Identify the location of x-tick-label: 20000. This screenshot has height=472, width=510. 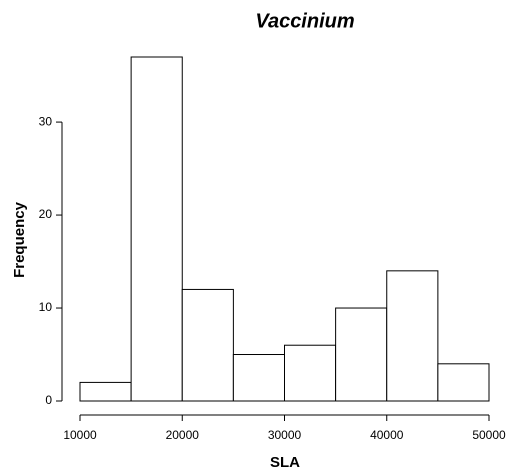
(183, 435).